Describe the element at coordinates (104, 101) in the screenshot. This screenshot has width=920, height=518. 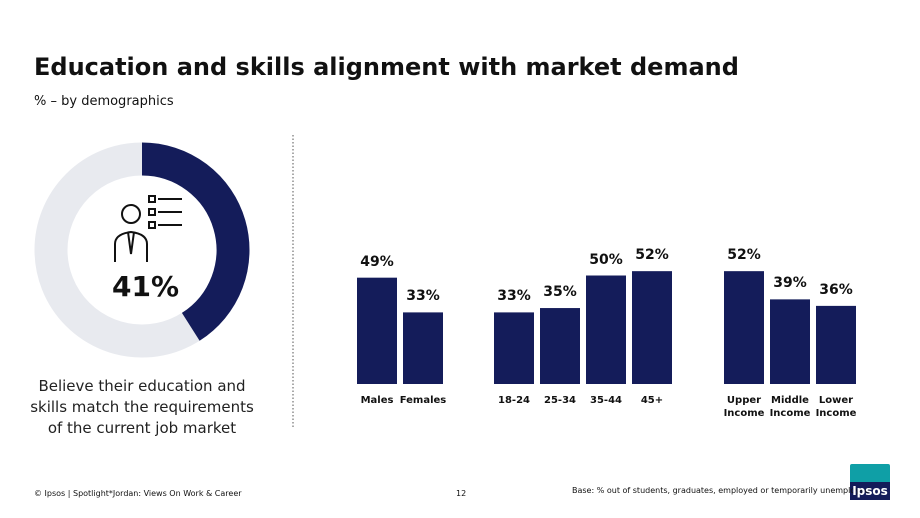
I see `subtitle: % – by demographics` at that location.